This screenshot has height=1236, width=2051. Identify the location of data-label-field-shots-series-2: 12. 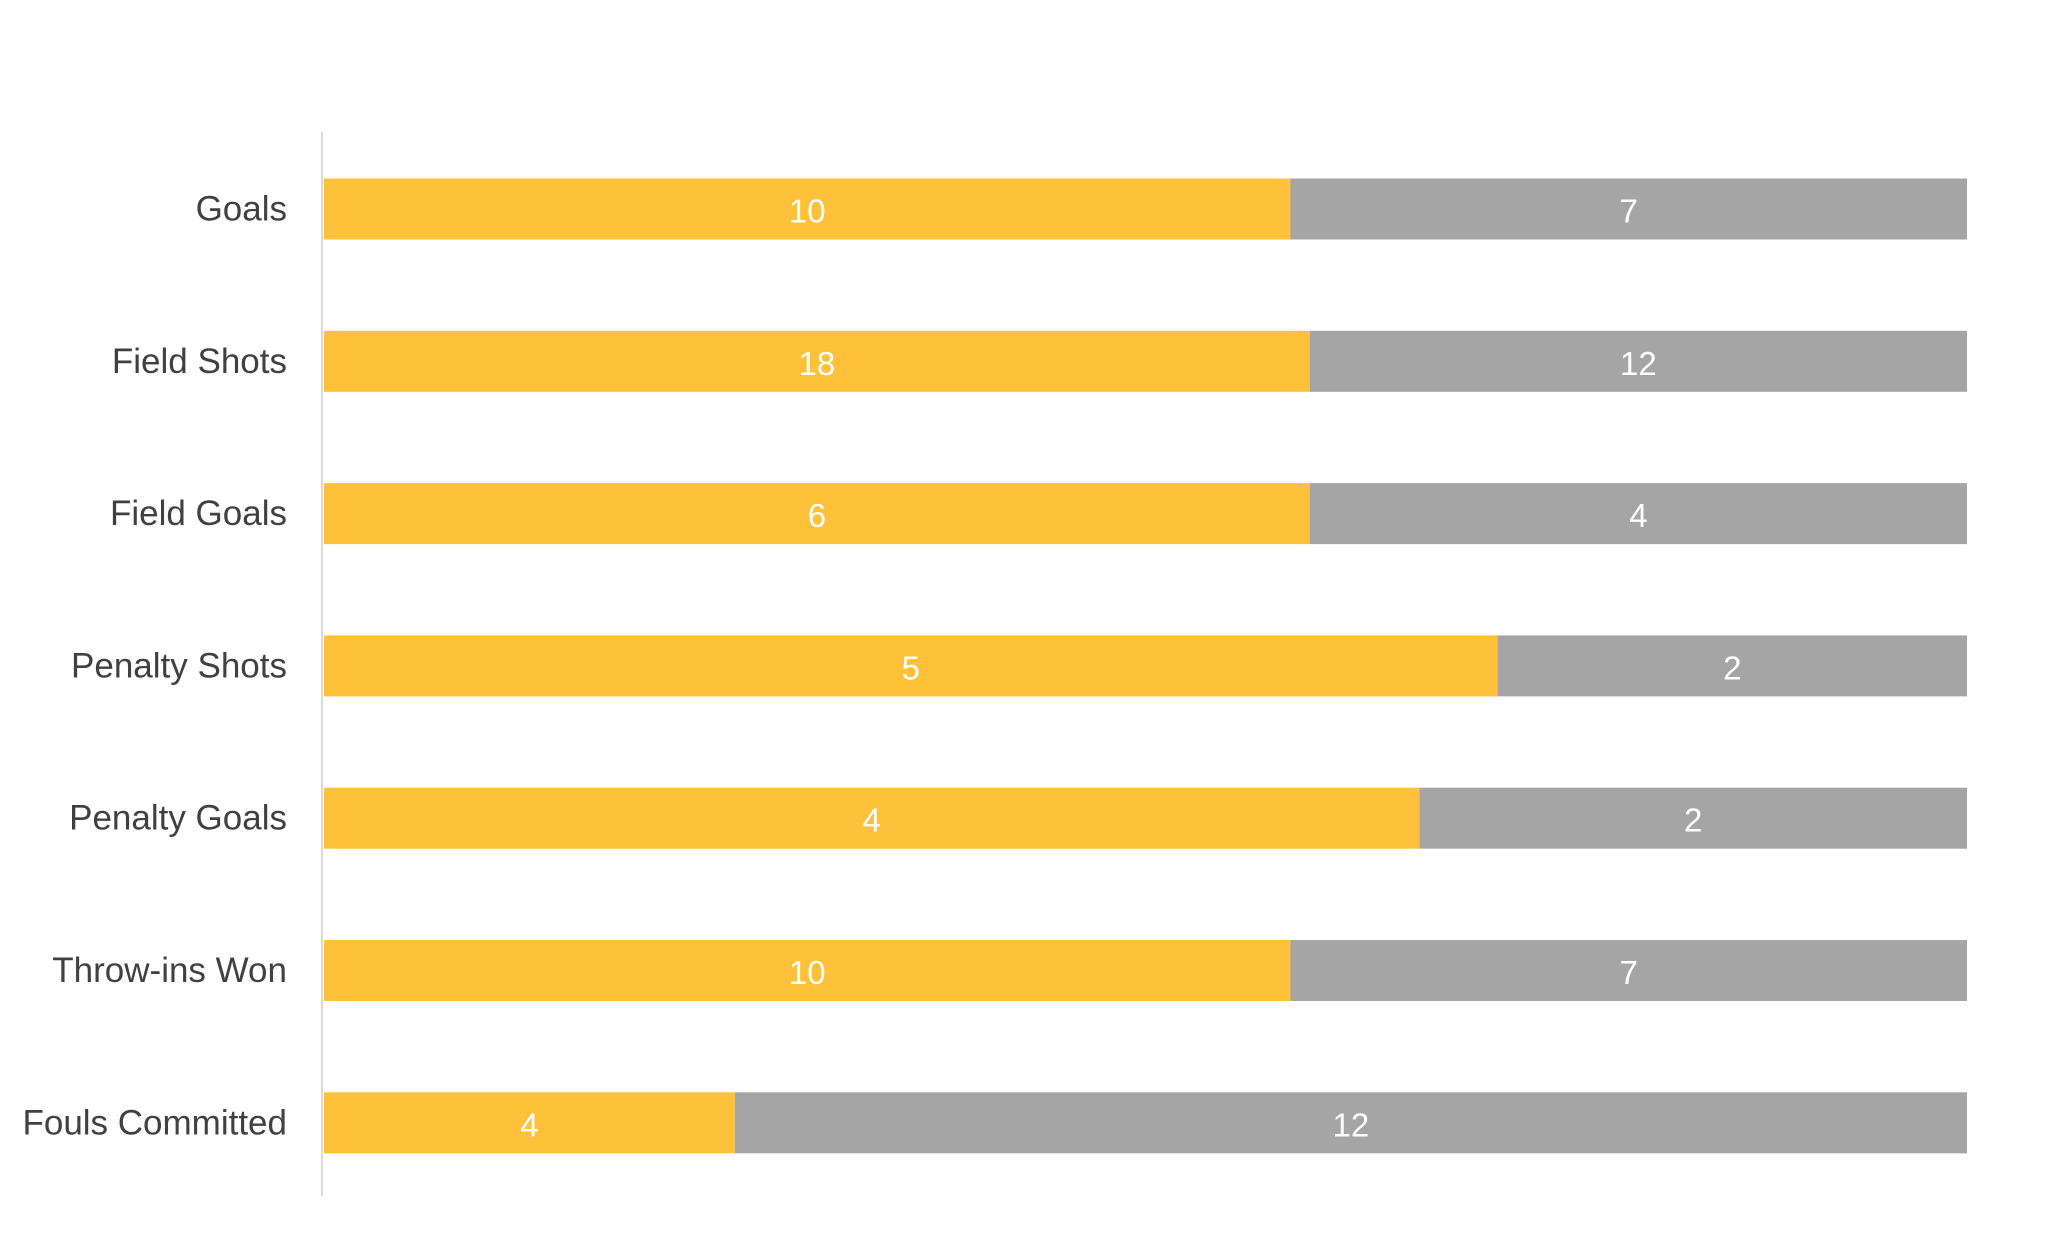
(1638, 363).